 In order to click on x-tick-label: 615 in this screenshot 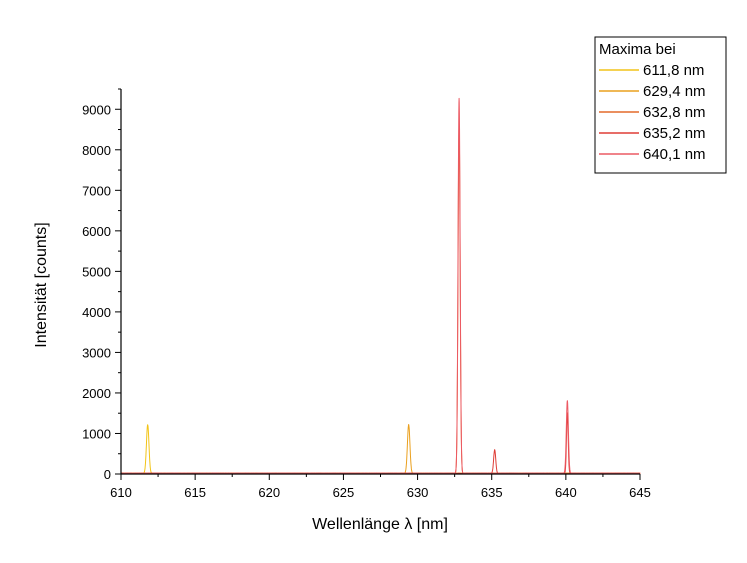, I will do `click(195, 492)`.